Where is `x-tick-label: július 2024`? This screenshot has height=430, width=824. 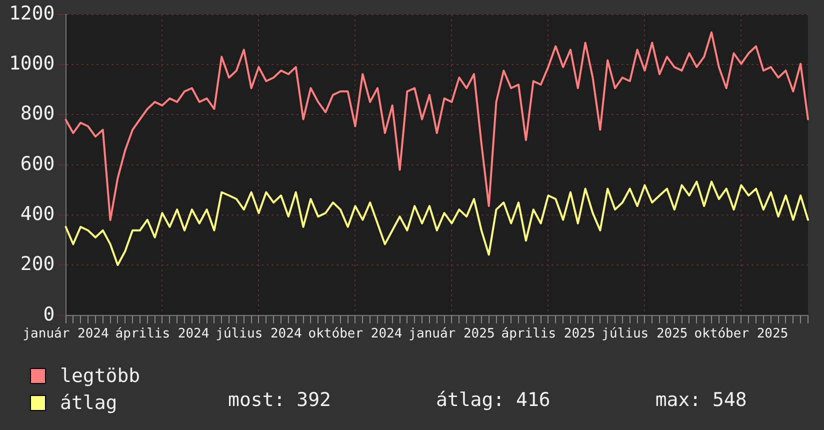 x-tick-label: július 2024 is located at coordinates (259, 334).